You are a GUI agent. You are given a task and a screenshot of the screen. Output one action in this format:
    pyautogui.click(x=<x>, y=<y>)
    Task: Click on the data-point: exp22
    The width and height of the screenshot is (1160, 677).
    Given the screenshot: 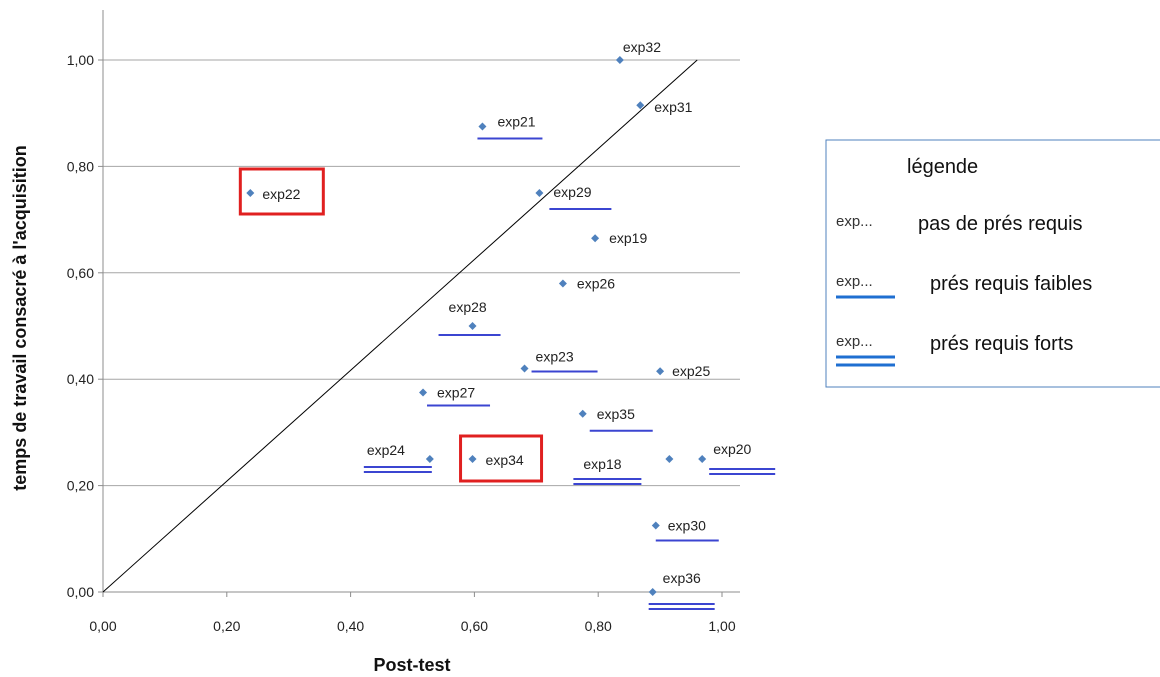 What is the action you would take?
    pyautogui.click(x=281, y=191)
    